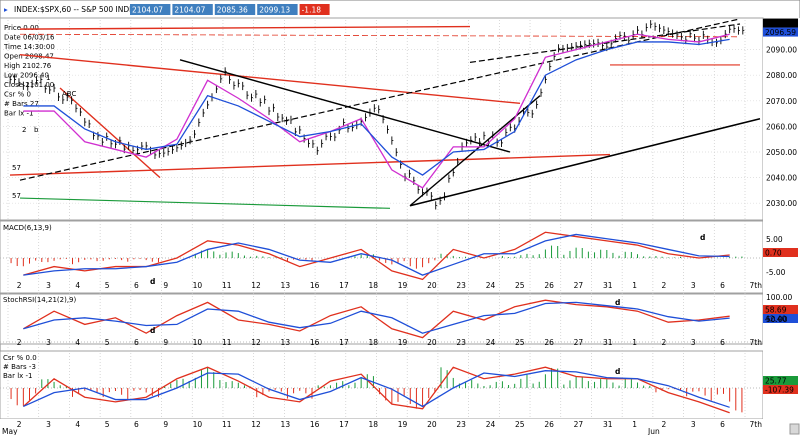 The image size is (800, 435). I want to click on y-tick-price-6: 2030.00, so click(781, 203).